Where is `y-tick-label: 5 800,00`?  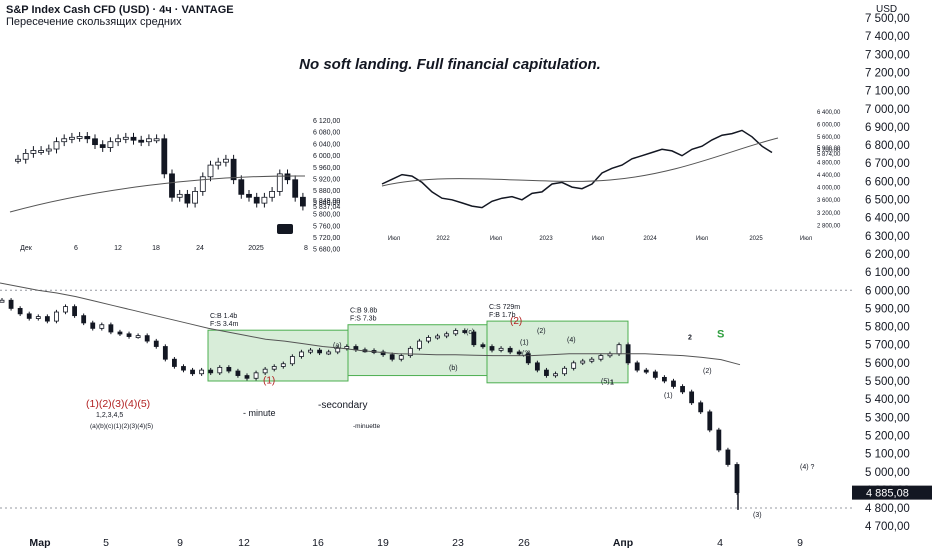 y-tick-label: 5 800,00 is located at coordinates (887, 328).